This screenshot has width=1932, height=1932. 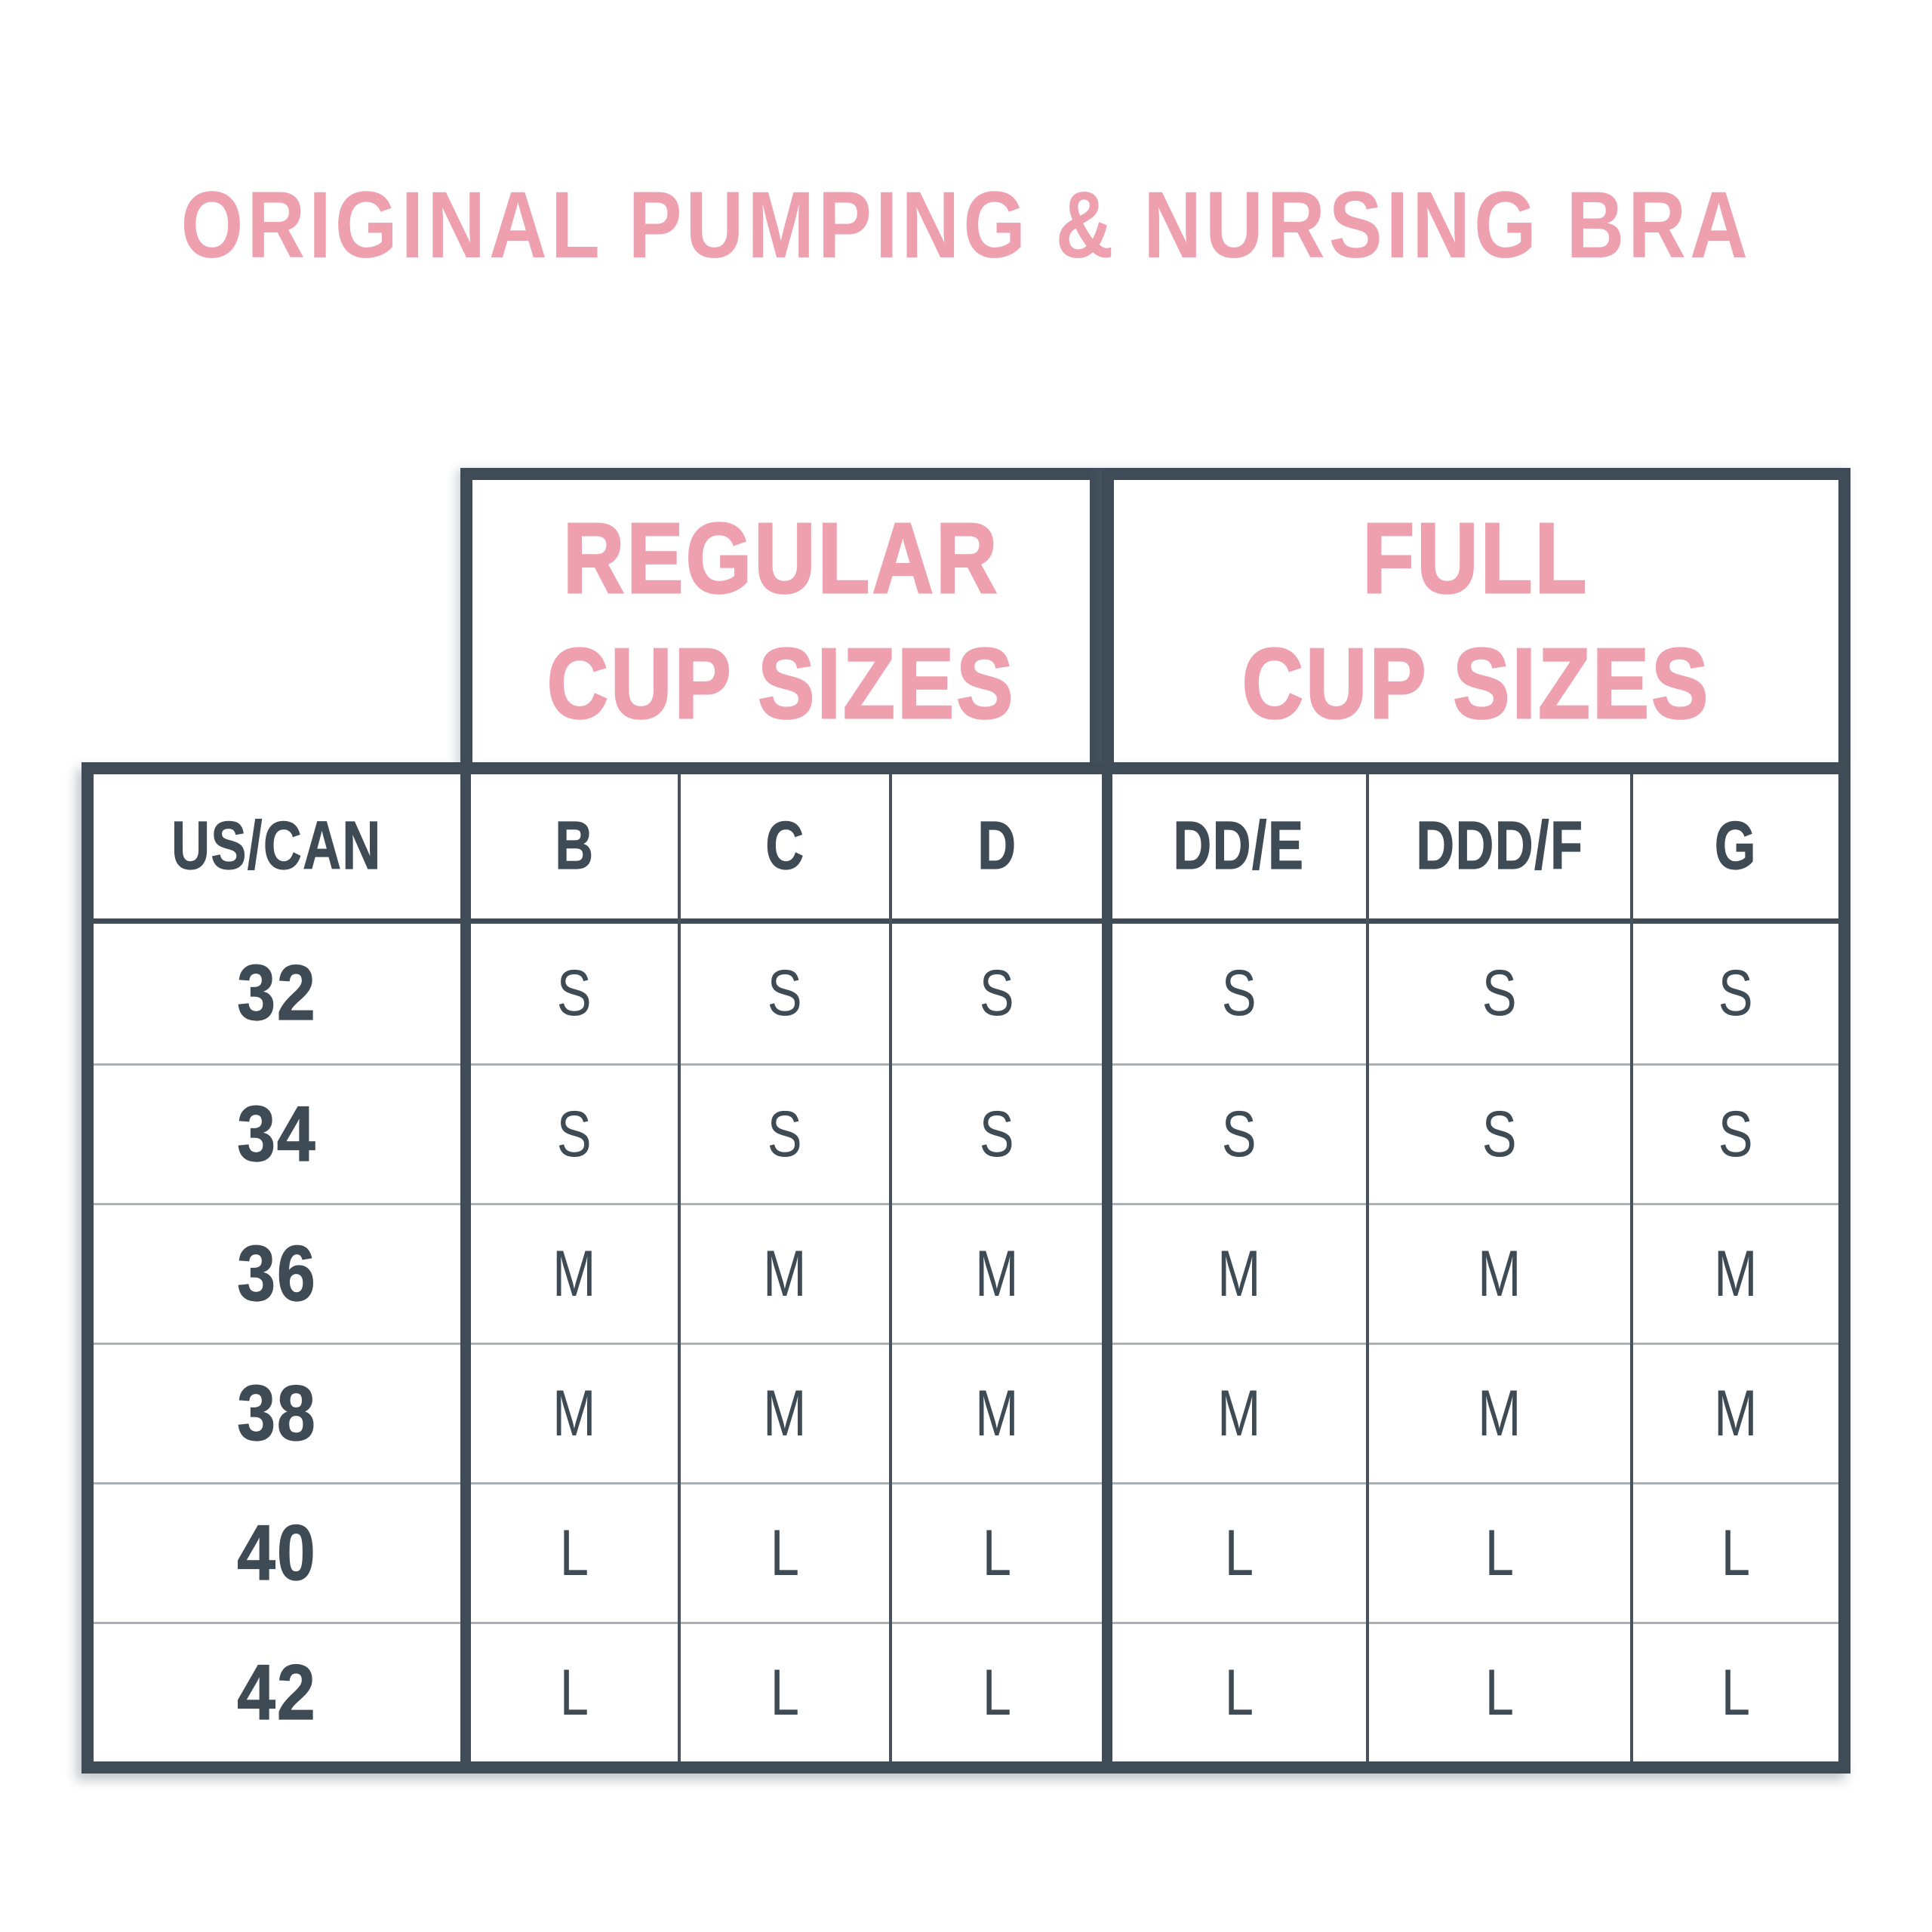 I want to click on table-row-40: 40 L L L L L L, so click(x=966, y=1552).